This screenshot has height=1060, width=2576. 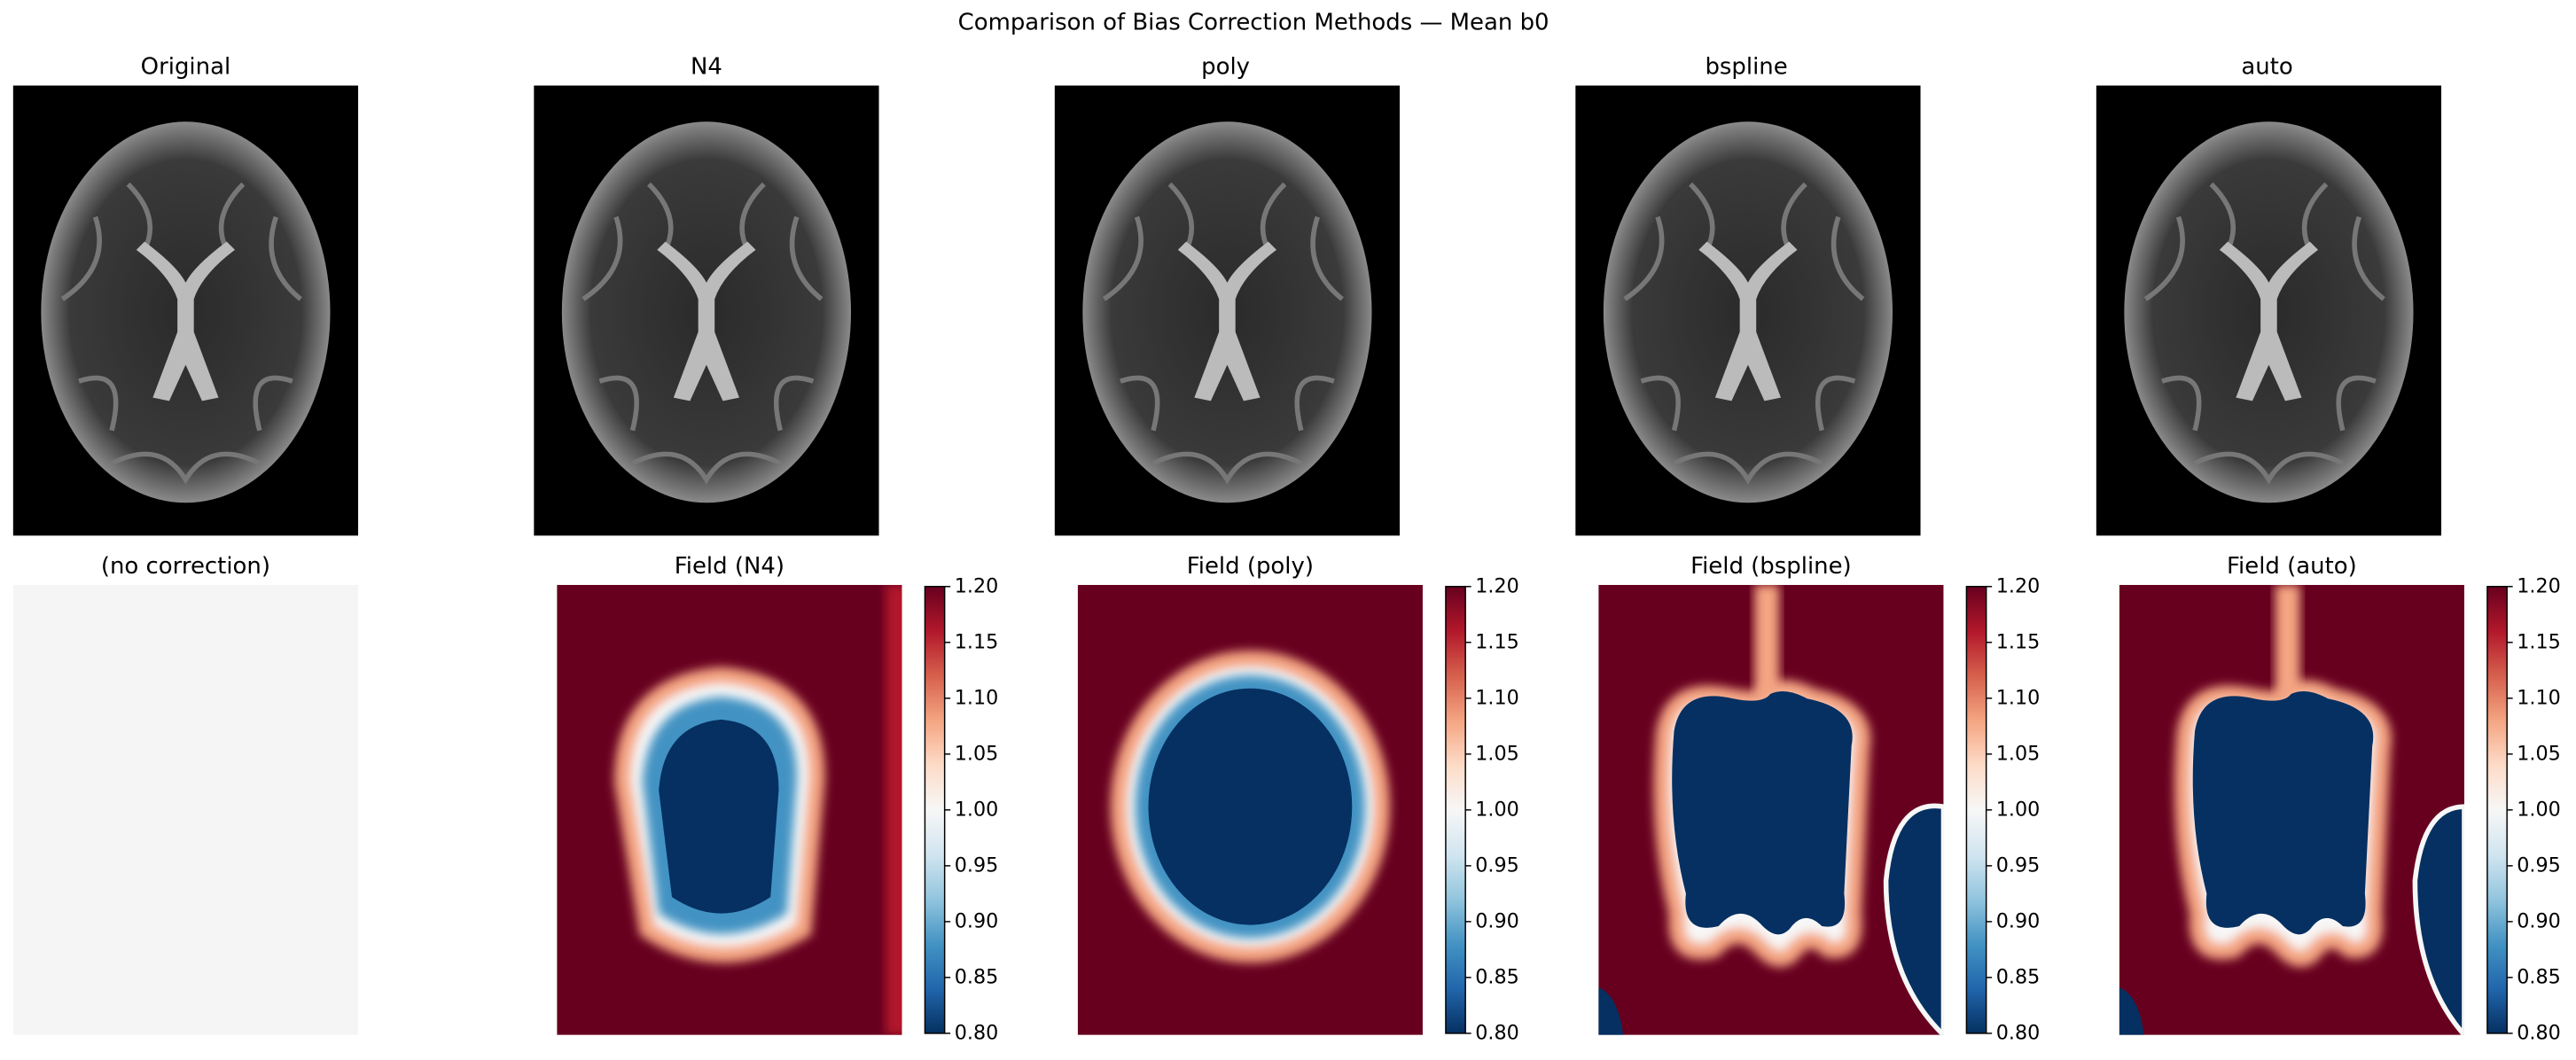 I want to click on panel-title: Field (N4), so click(x=730, y=566).